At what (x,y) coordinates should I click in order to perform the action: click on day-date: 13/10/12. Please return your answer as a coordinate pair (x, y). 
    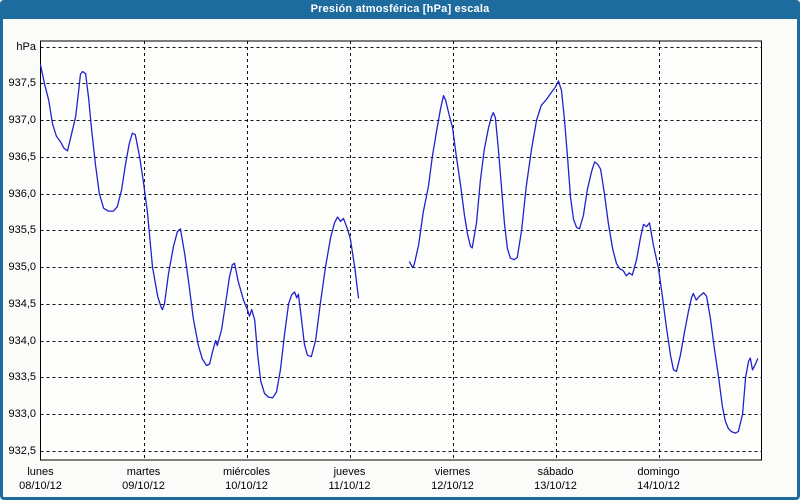
    Looking at the image, I should click on (555, 486).